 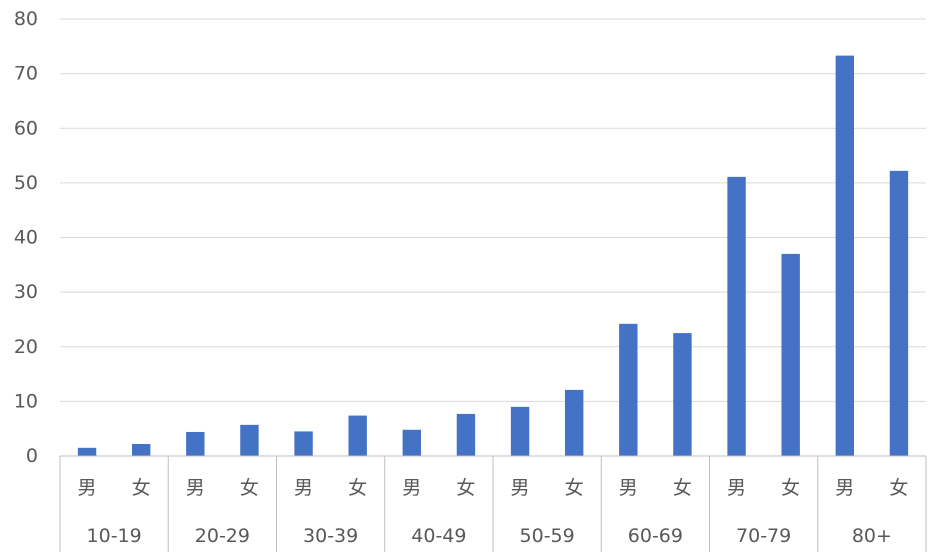 I want to click on x-group-label: 40-49, so click(x=438, y=536).